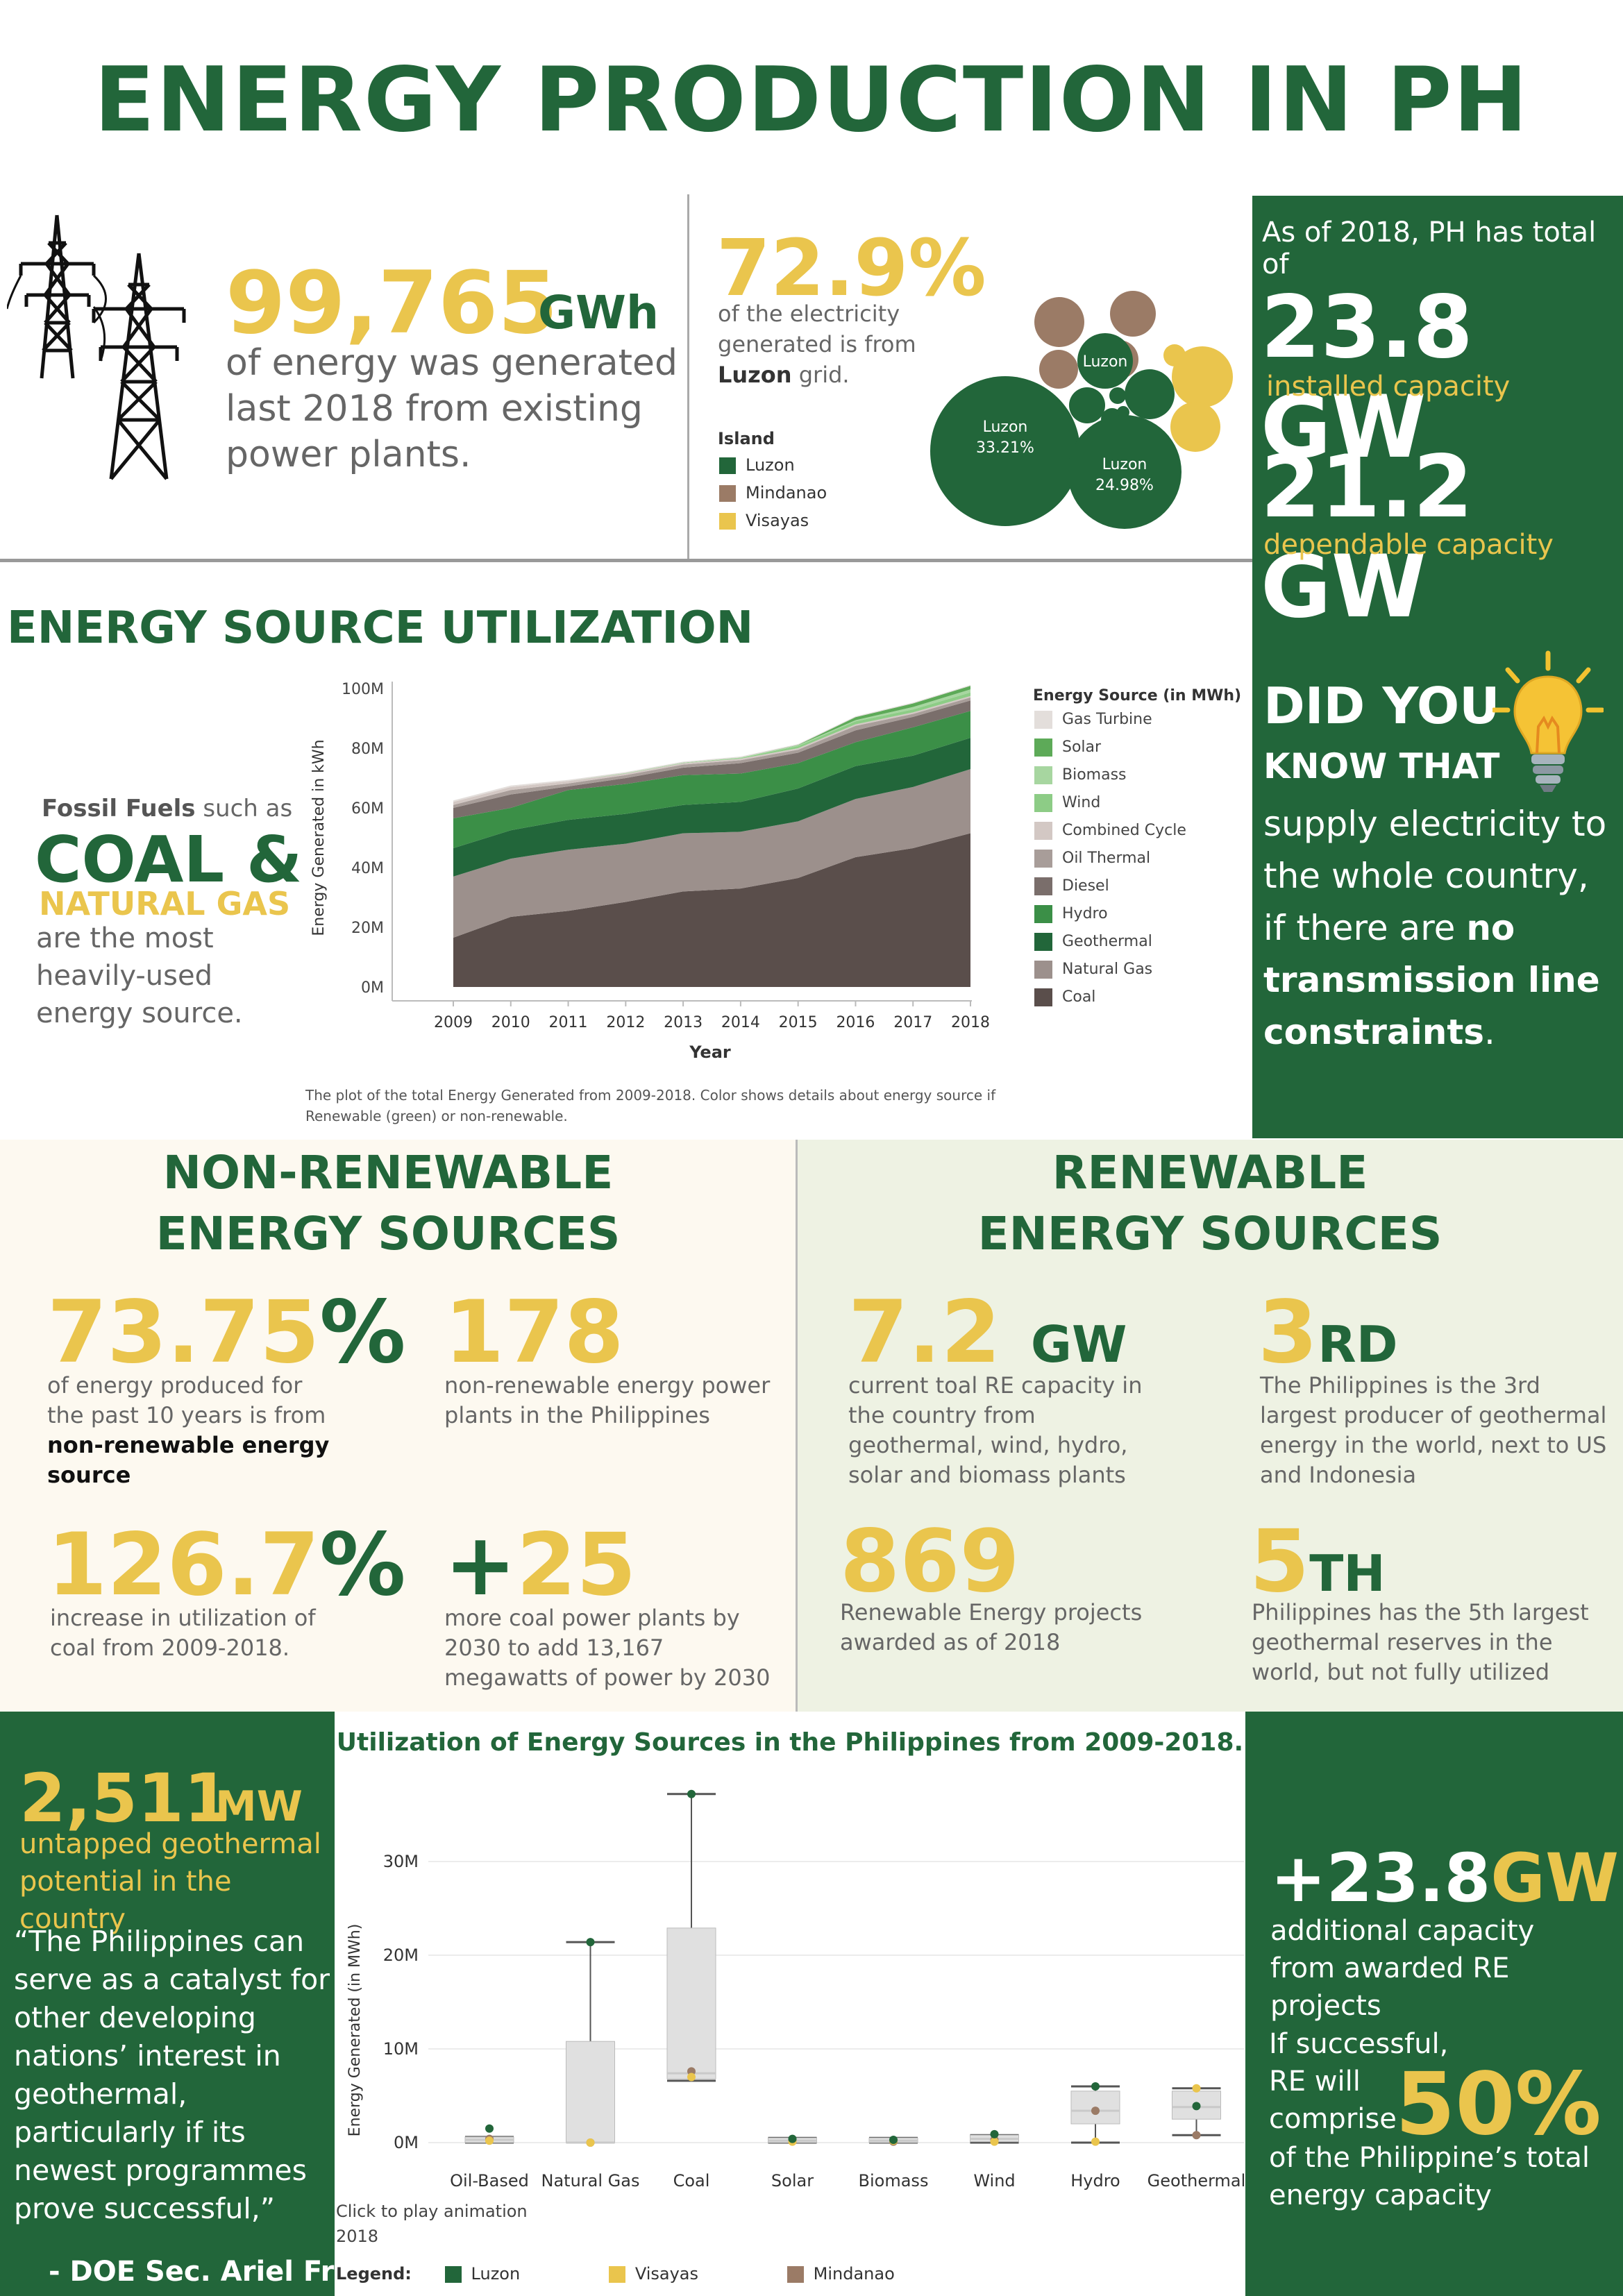 This screenshot has height=2296, width=1623. I want to click on boxplot-legend-luzon: Luzon, so click(482, 2274).